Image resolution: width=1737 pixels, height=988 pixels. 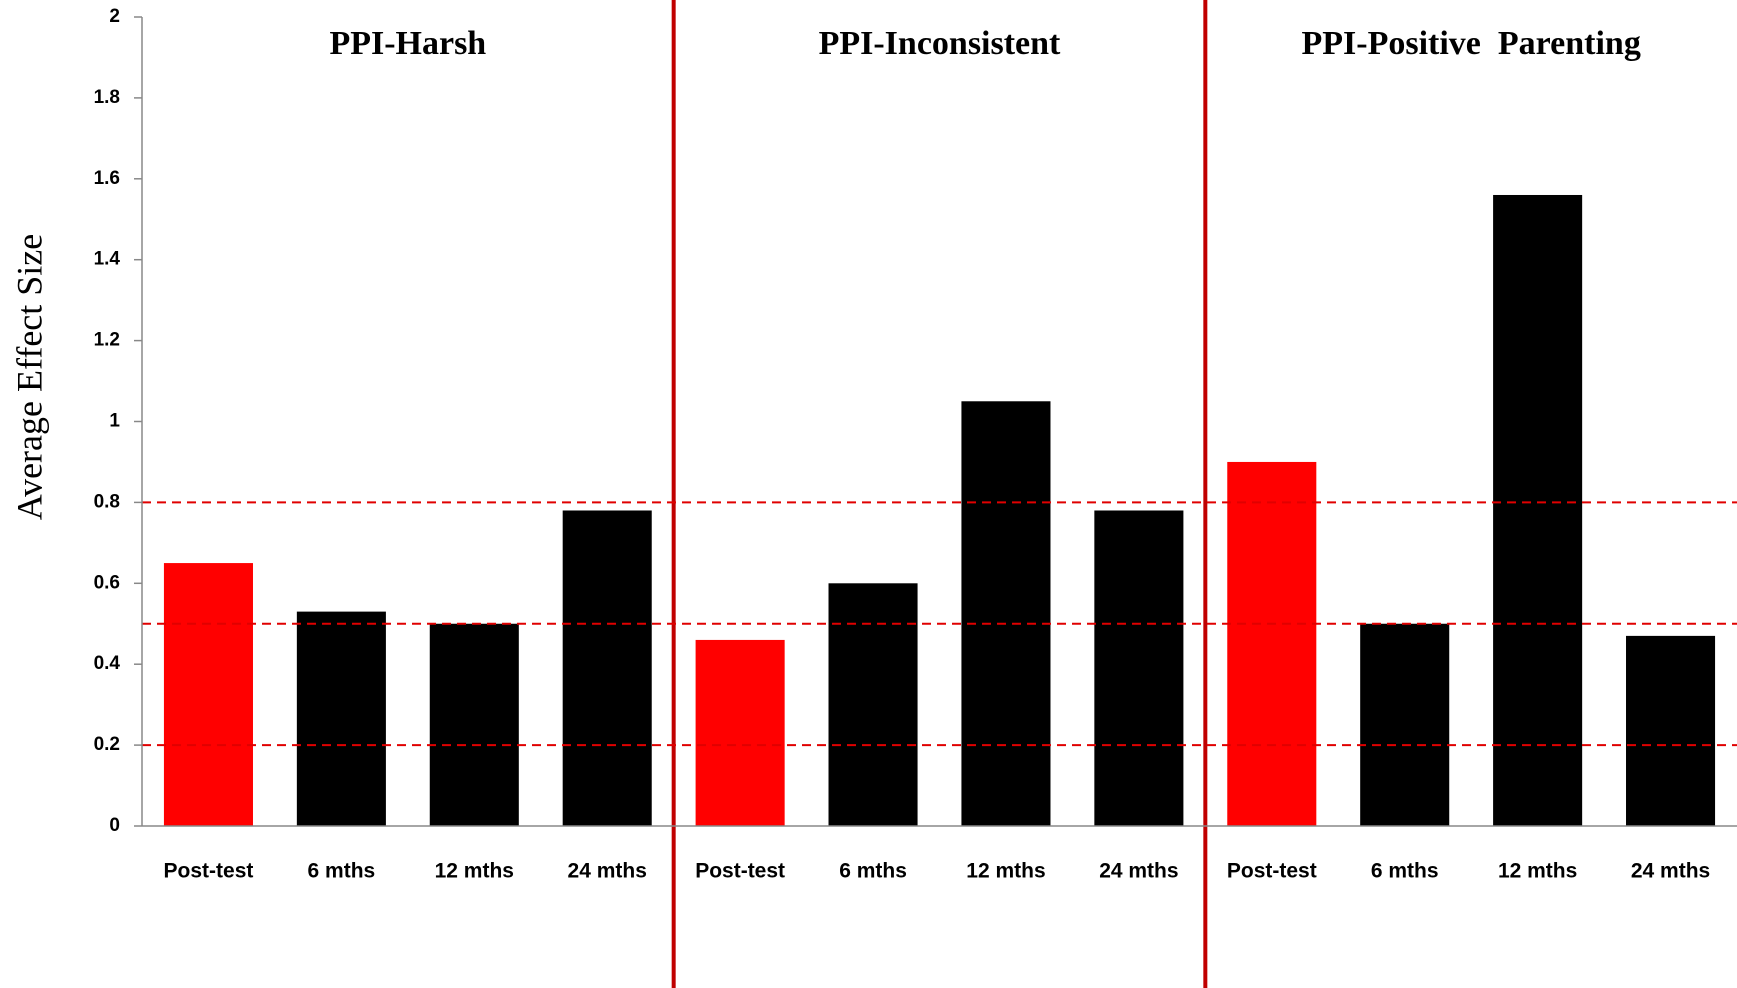 What do you see at coordinates (407, 43) in the screenshot?
I see `group-title: PPI-Harsh` at bounding box center [407, 43].